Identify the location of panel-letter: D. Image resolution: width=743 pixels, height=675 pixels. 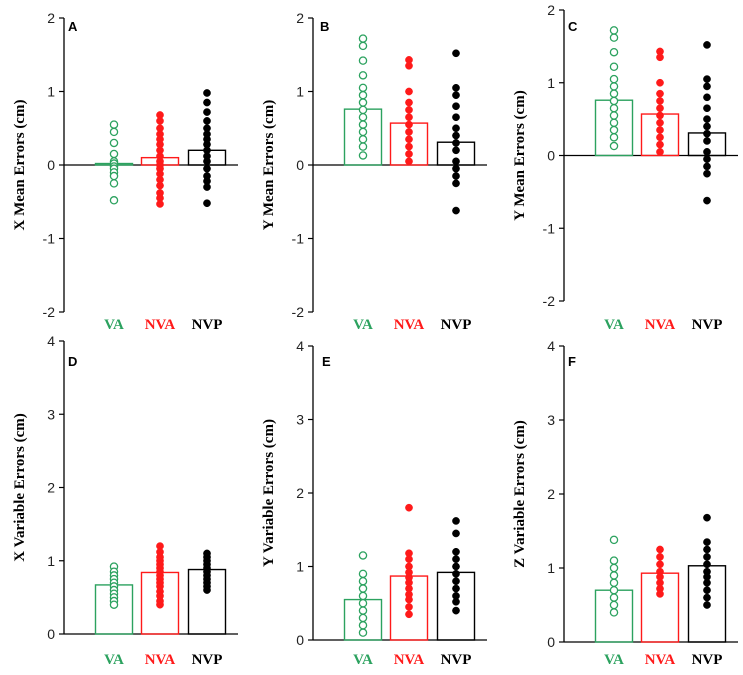
(72, 361).